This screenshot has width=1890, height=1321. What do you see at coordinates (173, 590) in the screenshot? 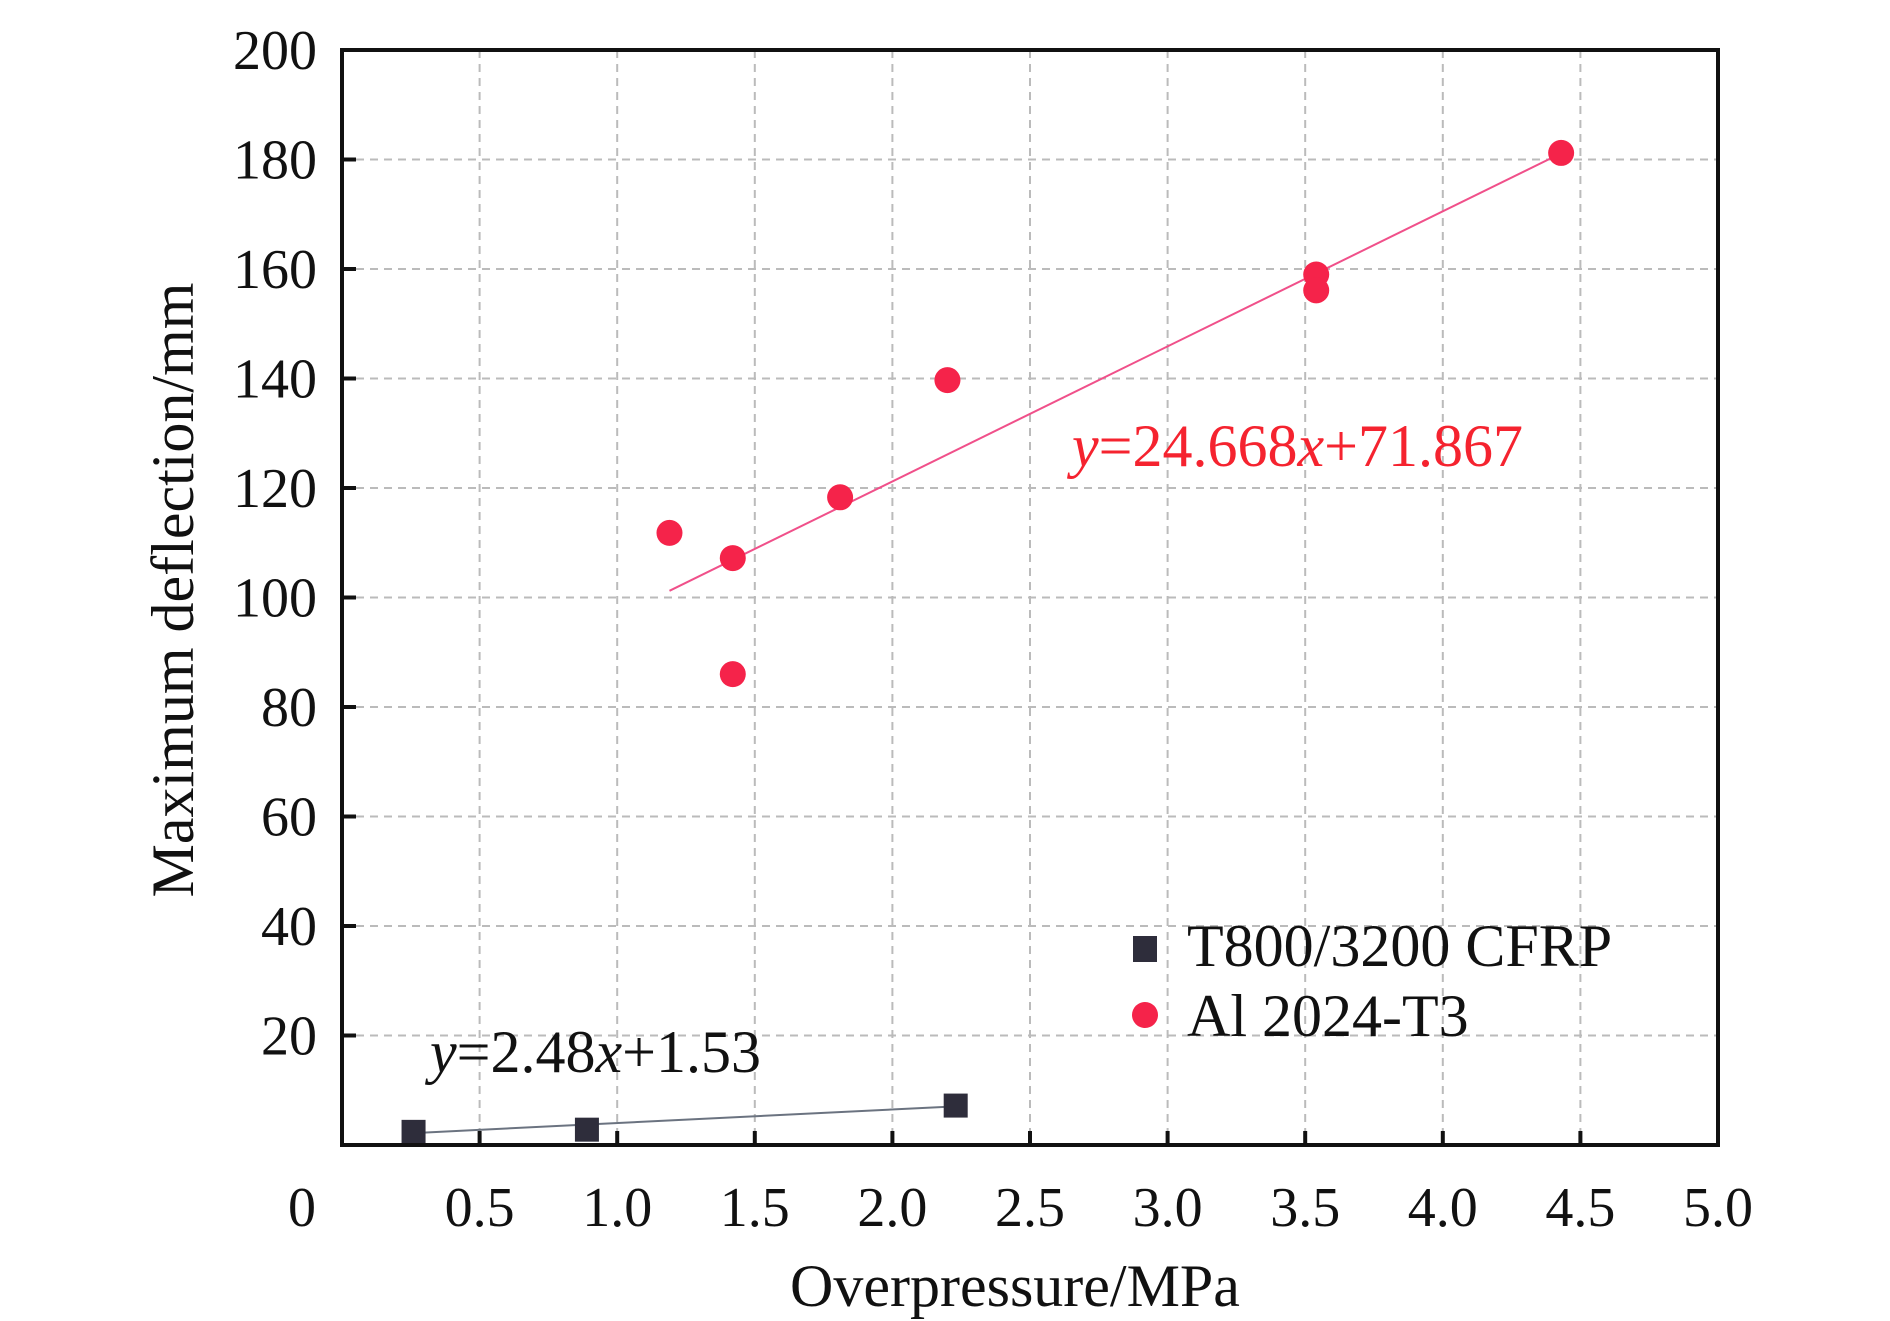
I see `y-axis-label: Maximum deflection/mm` at bounding box center [173, 590].